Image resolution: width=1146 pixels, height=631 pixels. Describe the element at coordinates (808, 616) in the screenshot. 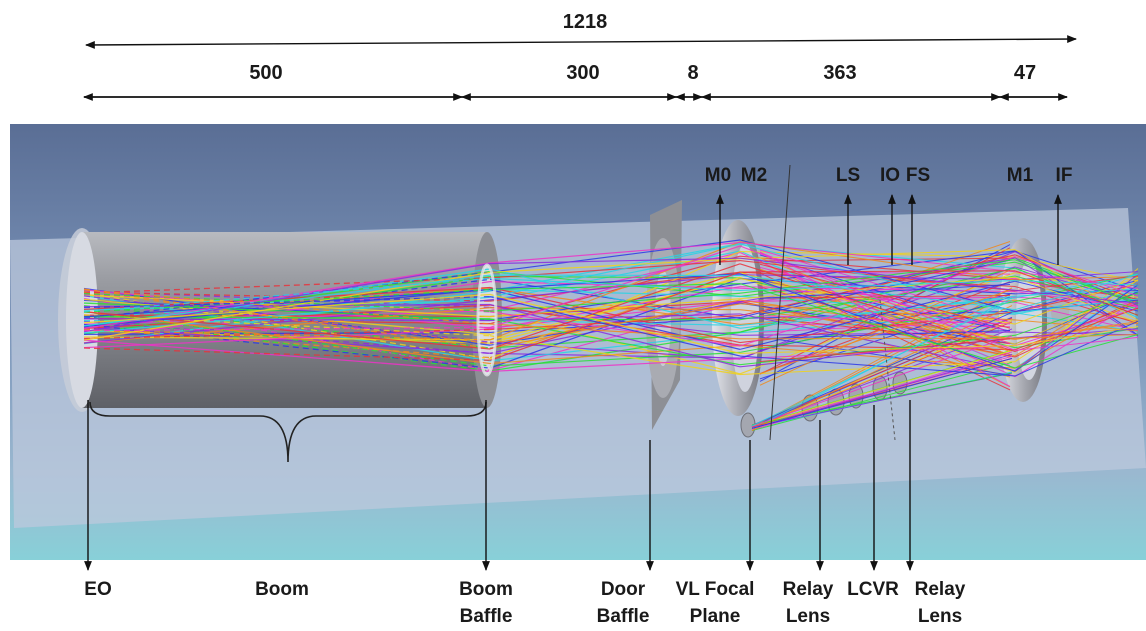

I see `label-relay-lens-1-line2: Lens` at that location.